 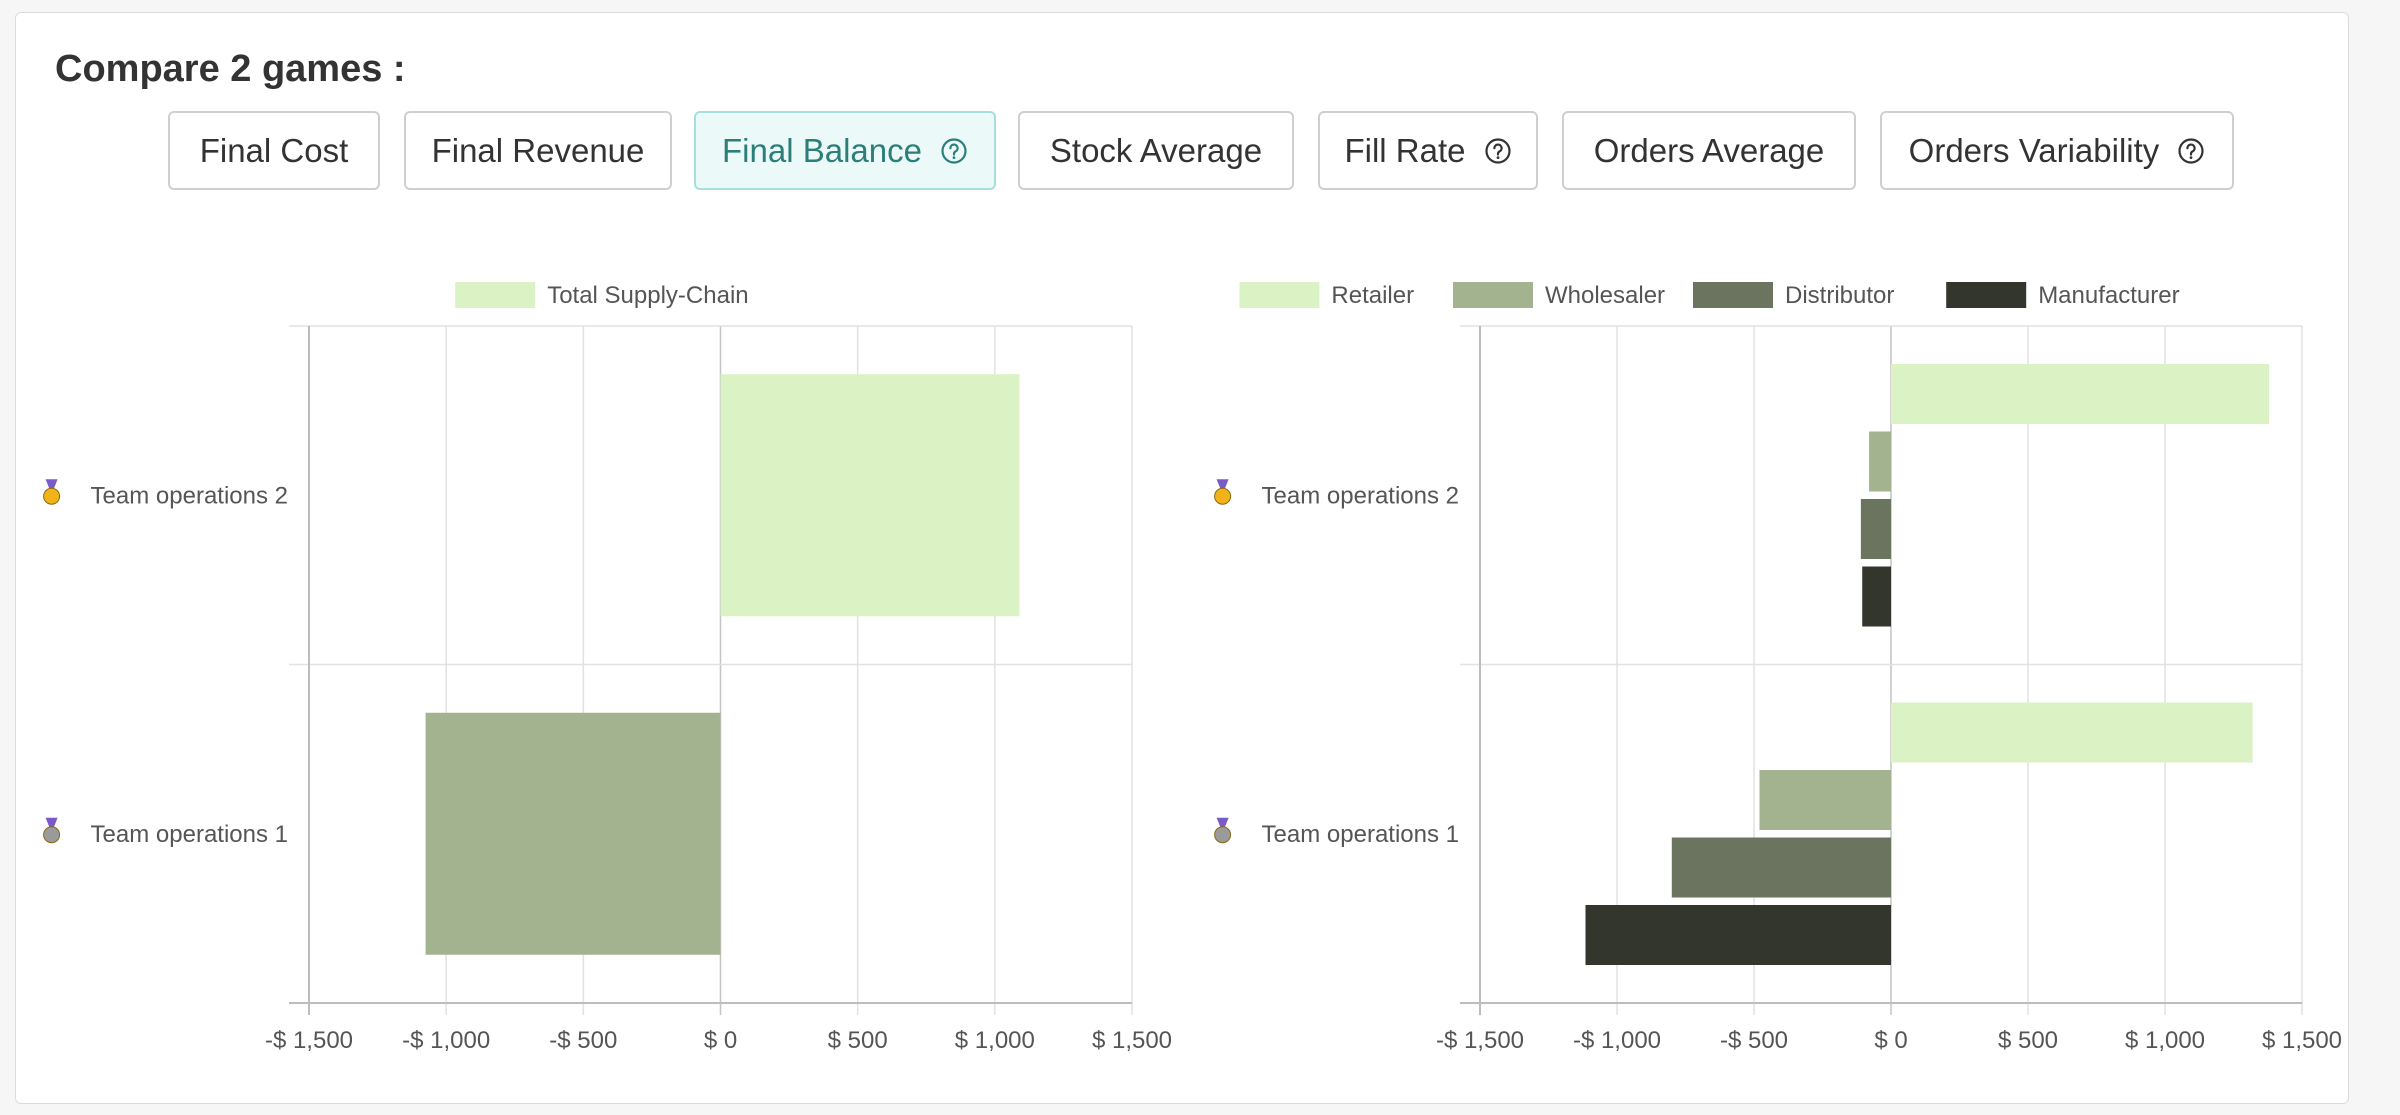 I want to click on legend-label: Total Supply-Chain, so click(x=647, y=295).